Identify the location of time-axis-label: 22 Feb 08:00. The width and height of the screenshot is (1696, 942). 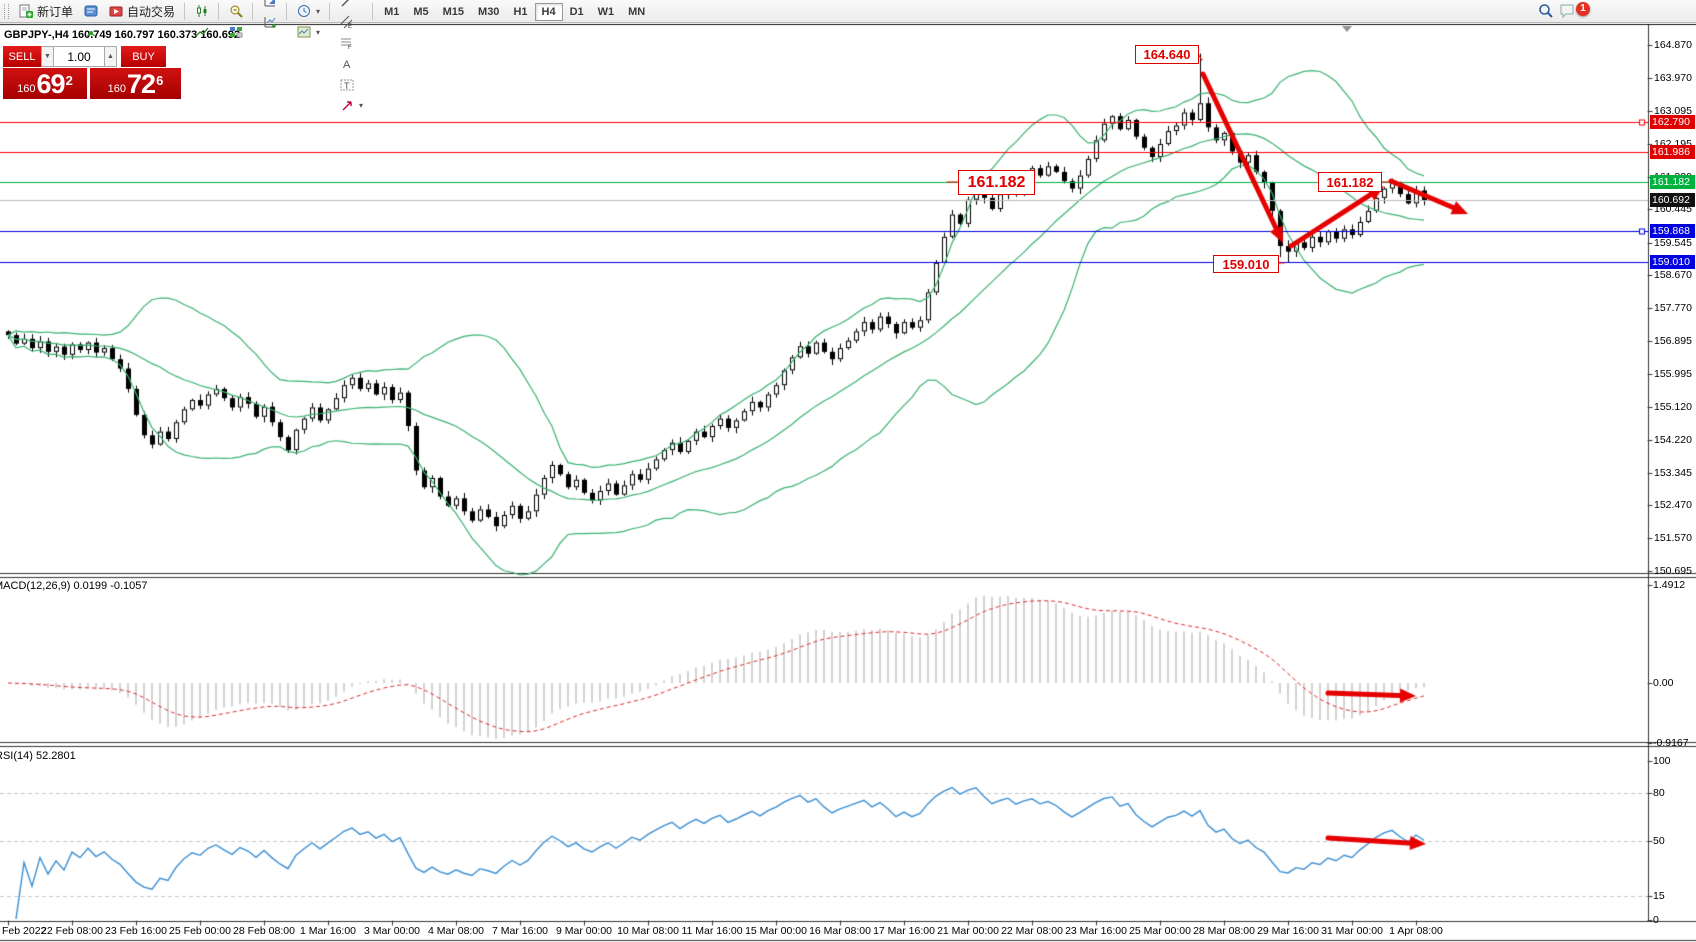
(72, 931).